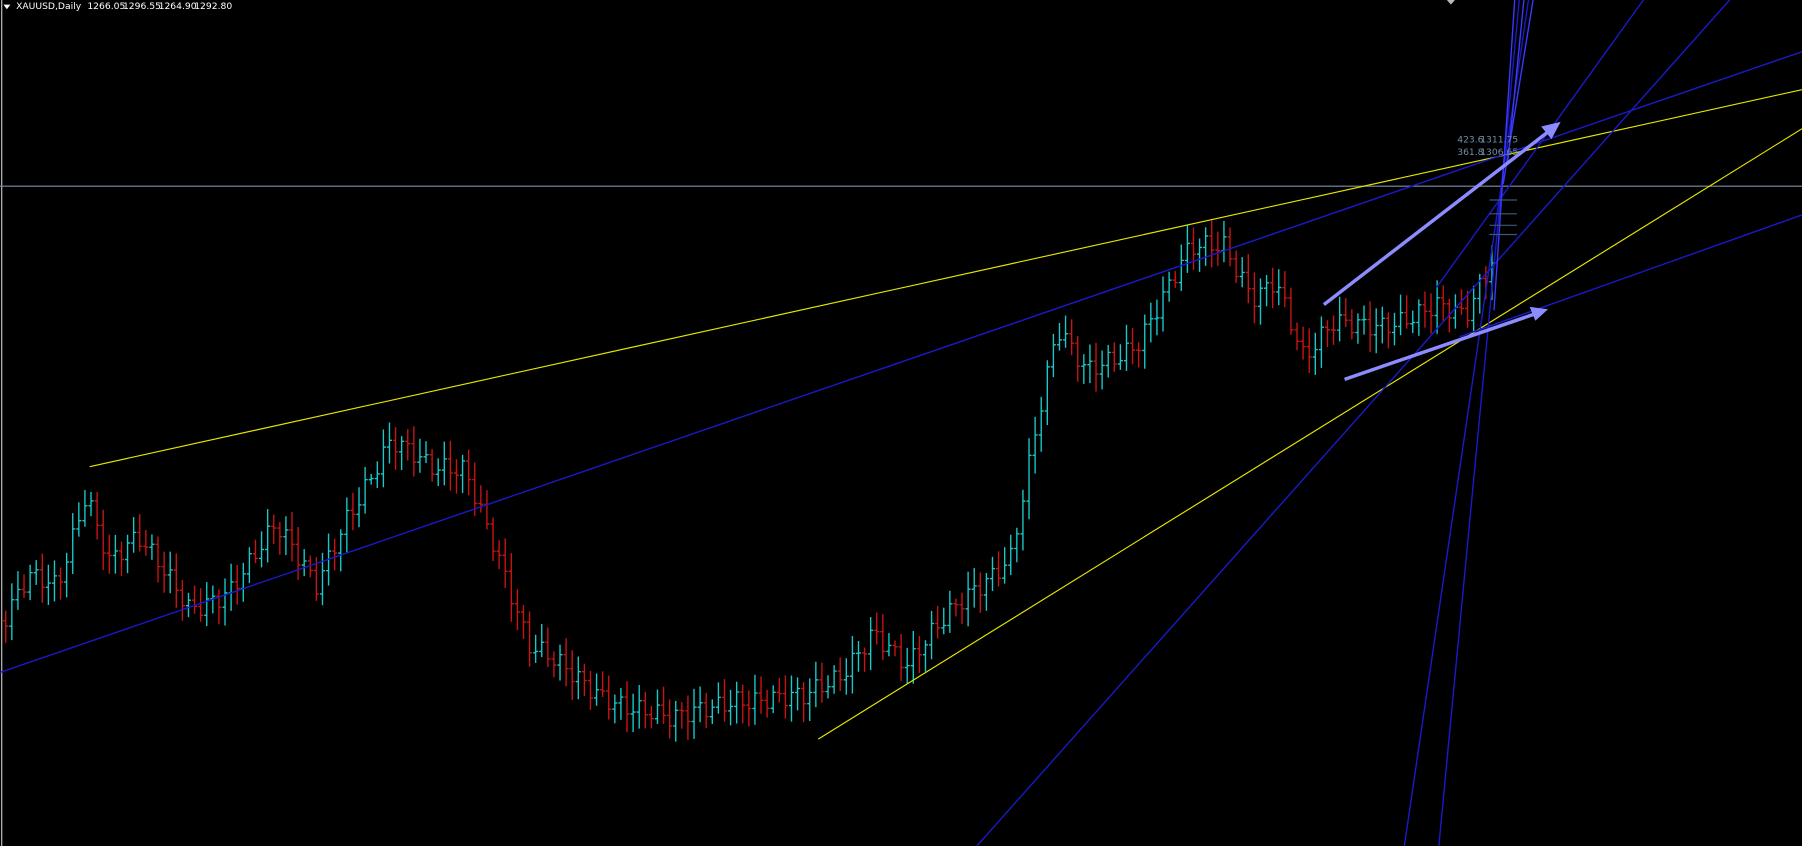 This screenshot has height=846, width=1802. Describe the element at coordinates (1499, 140) in the screenshot. I see `fibo-price: 1311.75` at that location.